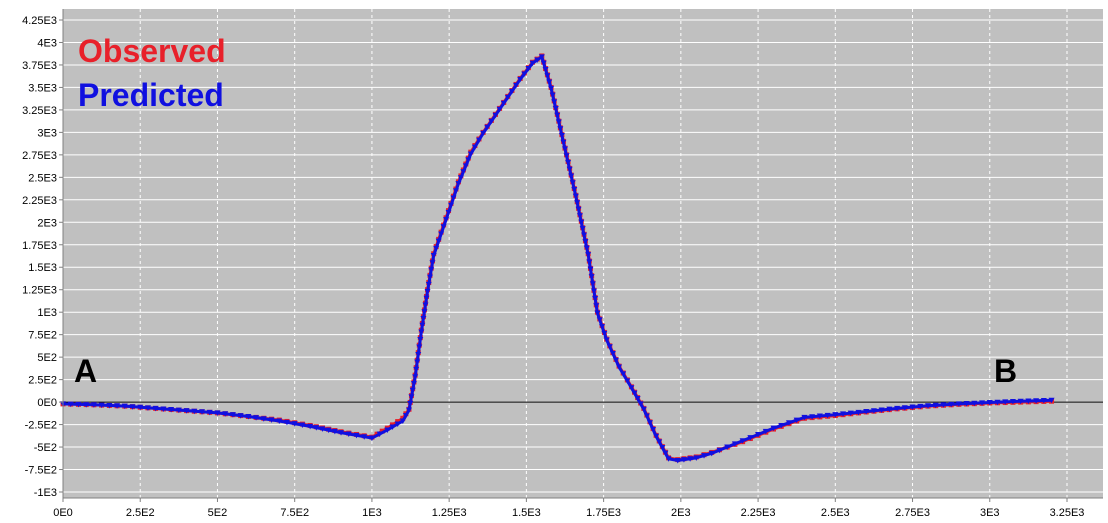  I want to click on x-tick-label: 3.25E3, so click(1067, 513).